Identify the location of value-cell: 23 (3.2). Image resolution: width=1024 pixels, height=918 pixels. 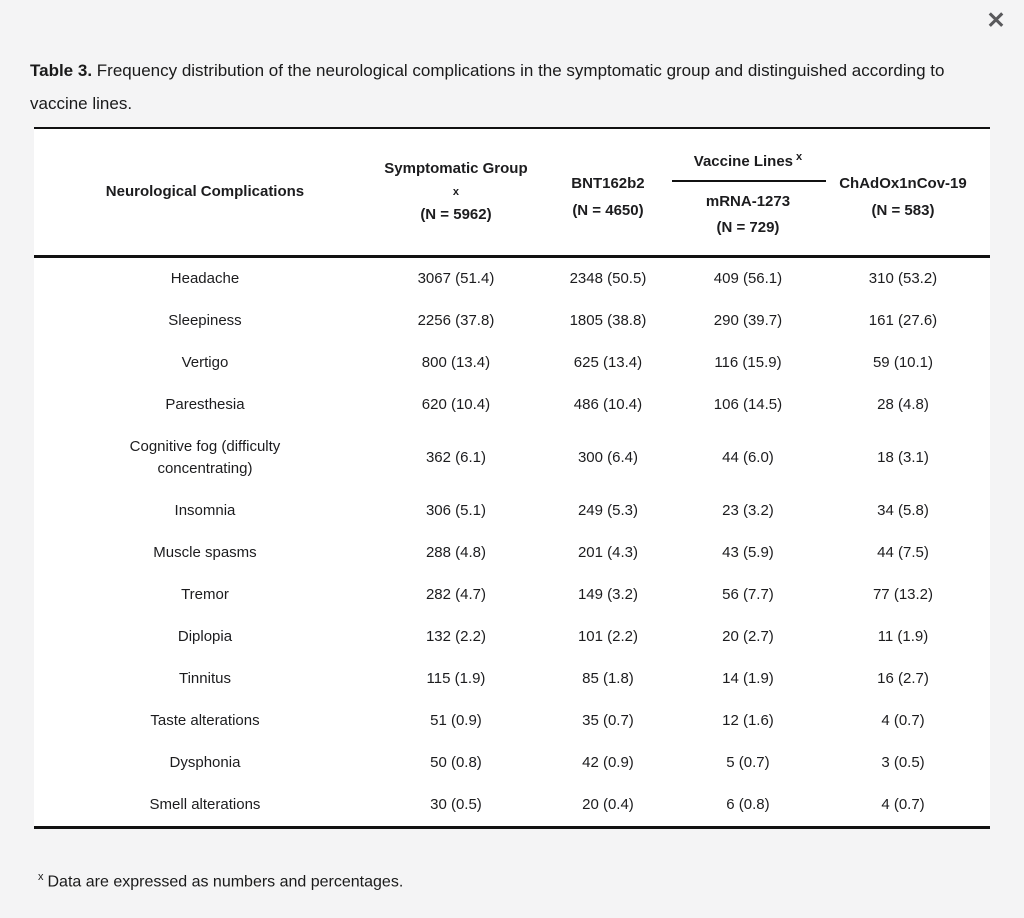
(748, 510).